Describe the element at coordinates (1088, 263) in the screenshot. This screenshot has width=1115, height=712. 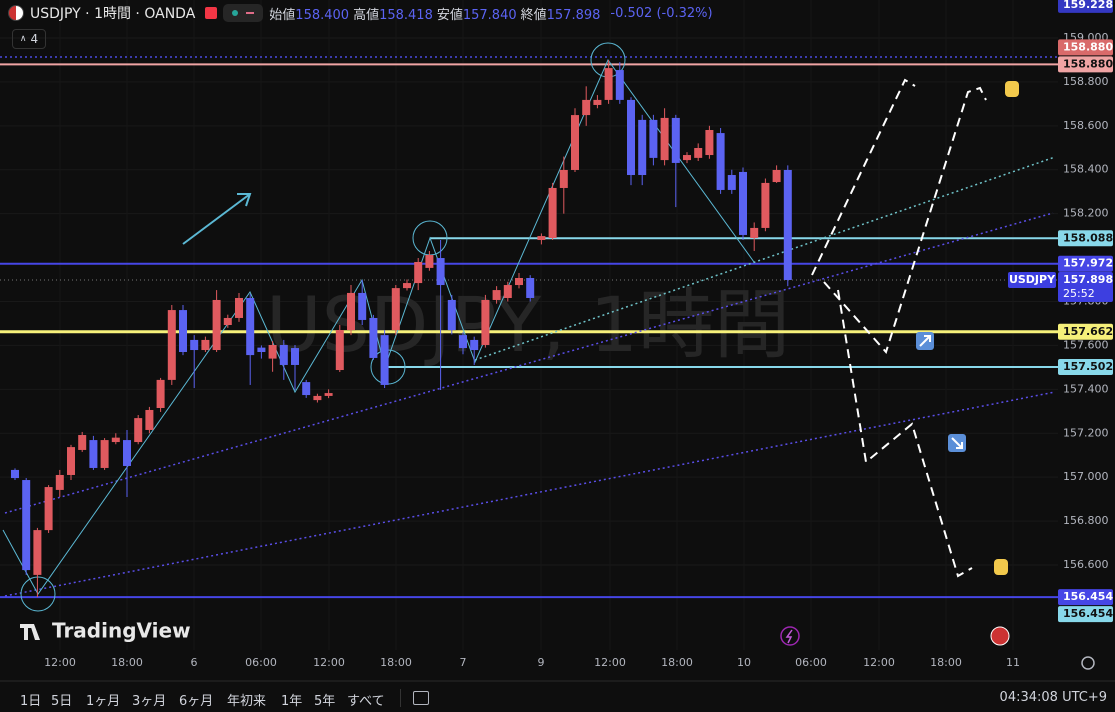
I see `price-tag-label: 157.972` at that location.